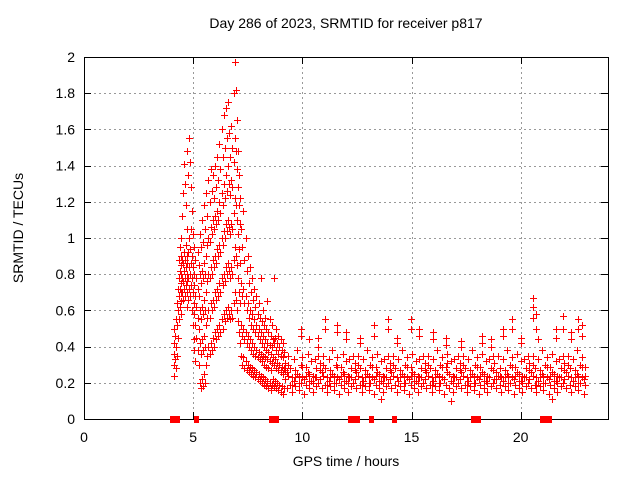 This screenshot has width=640, height=480. I want to click on y-tick-label: 1.4, so click(66, 166).